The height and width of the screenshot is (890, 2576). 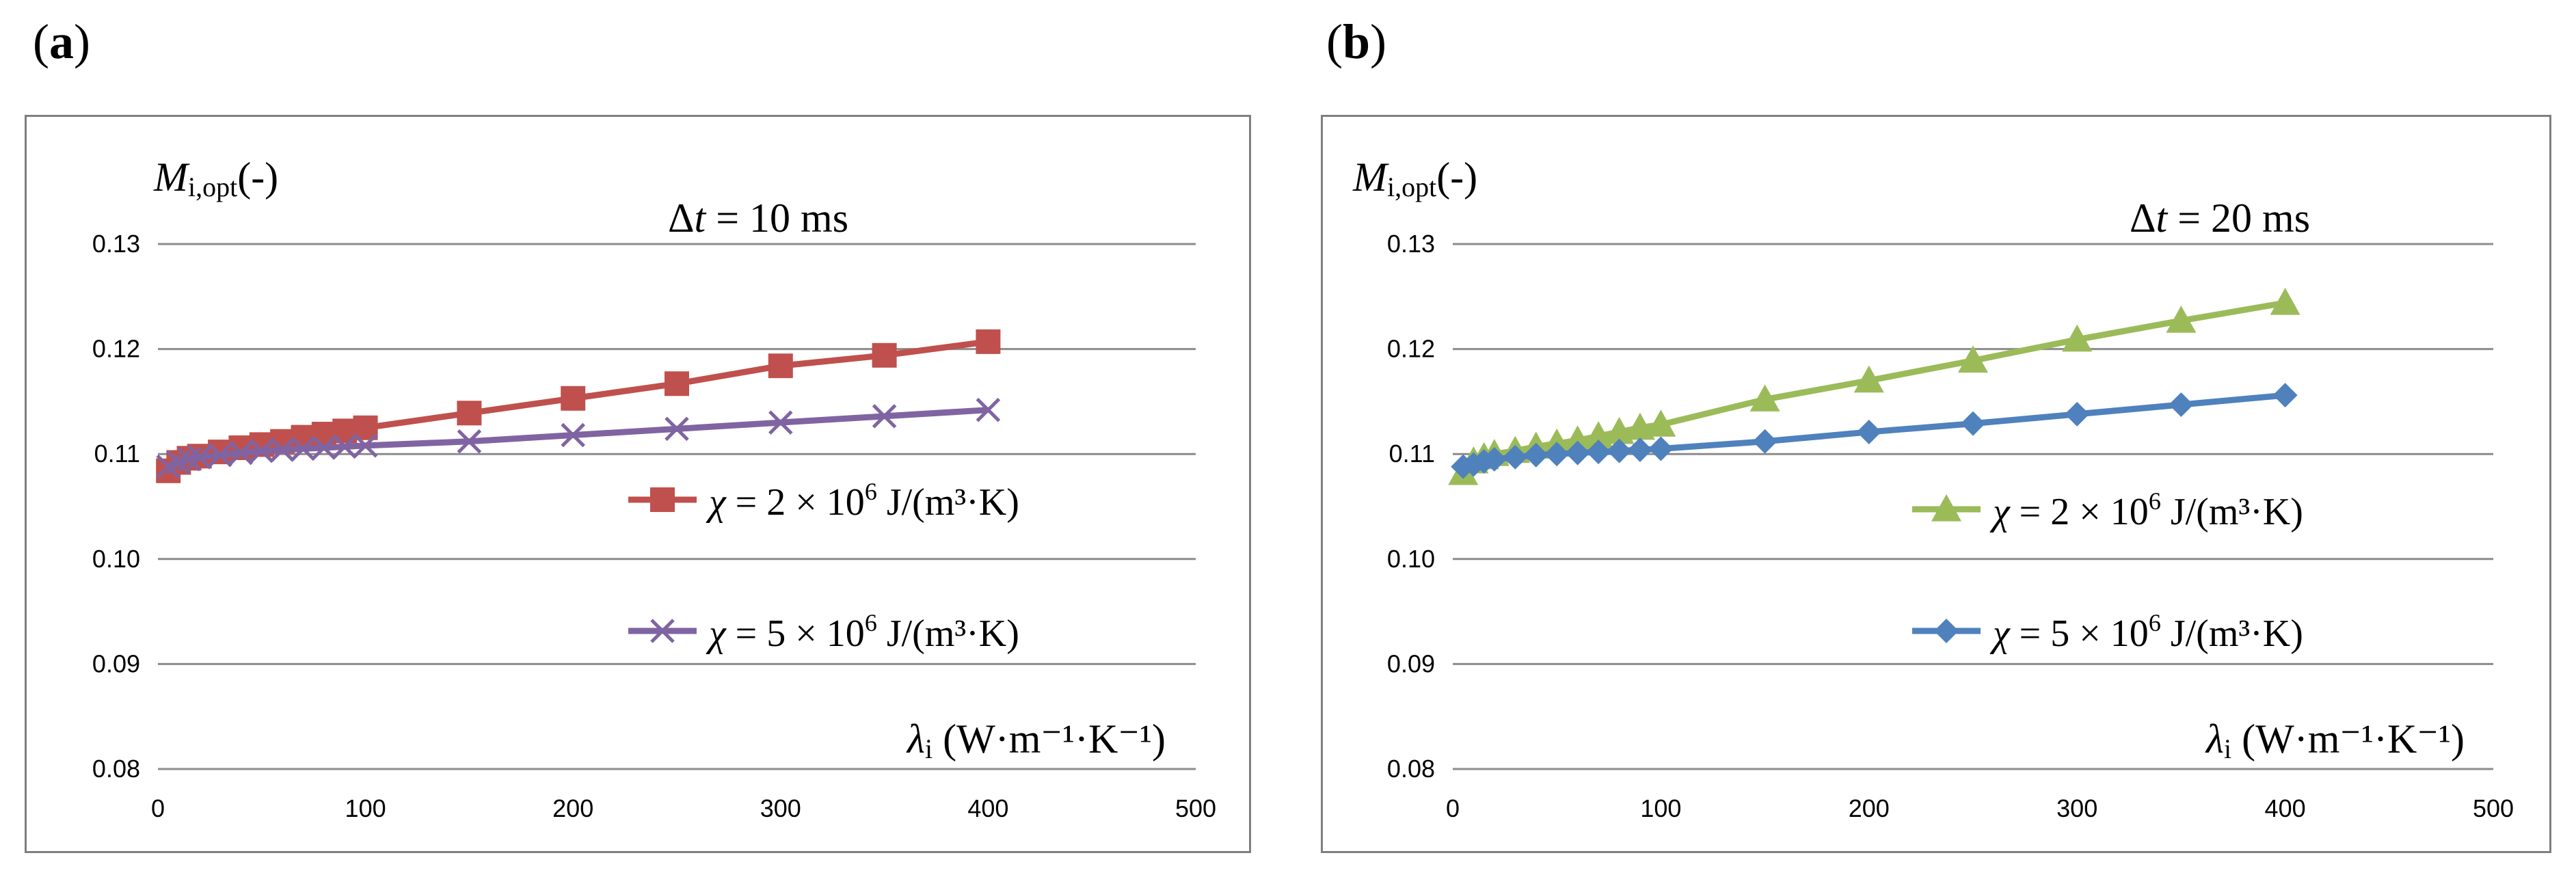 I want to click on chart-a-ytick-label: 0.12, so click(x=116, y=349).